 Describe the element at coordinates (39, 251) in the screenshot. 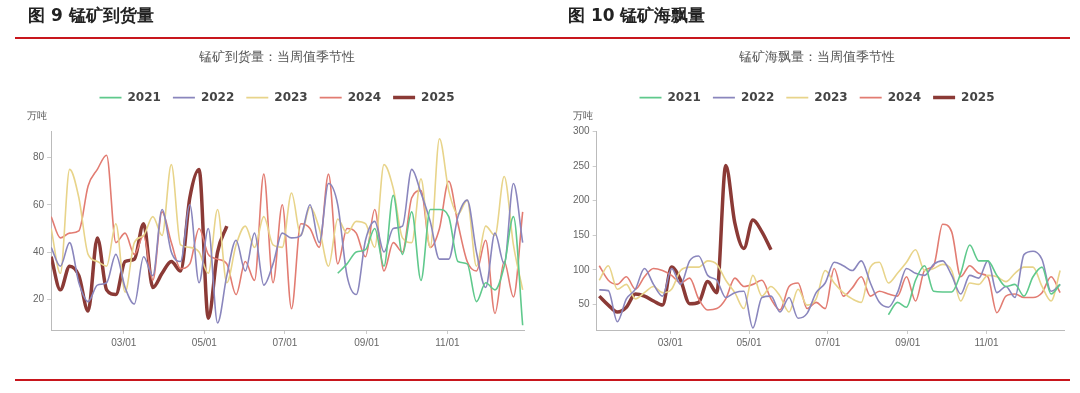

I see `y-tick-label: 40` at that location.